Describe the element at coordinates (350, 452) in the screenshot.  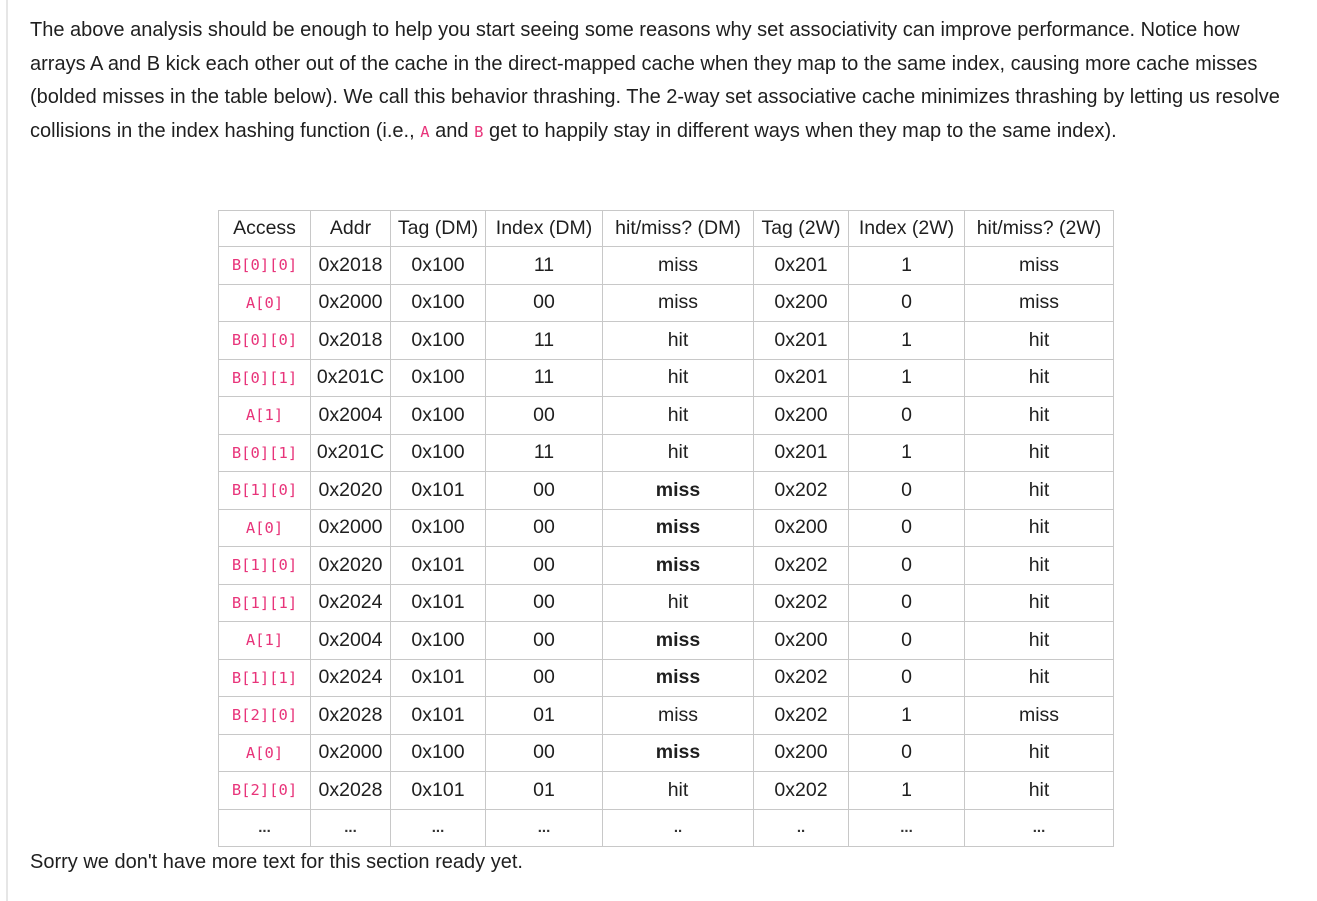
I see `cell-addr: 0x201C` at that location.